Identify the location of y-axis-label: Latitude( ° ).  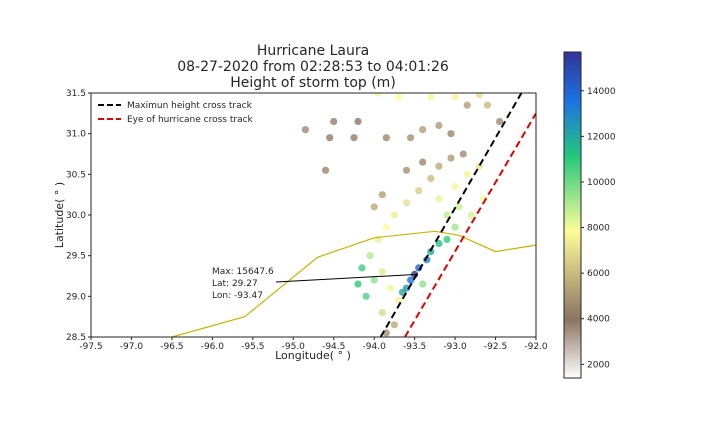
(59, 215).